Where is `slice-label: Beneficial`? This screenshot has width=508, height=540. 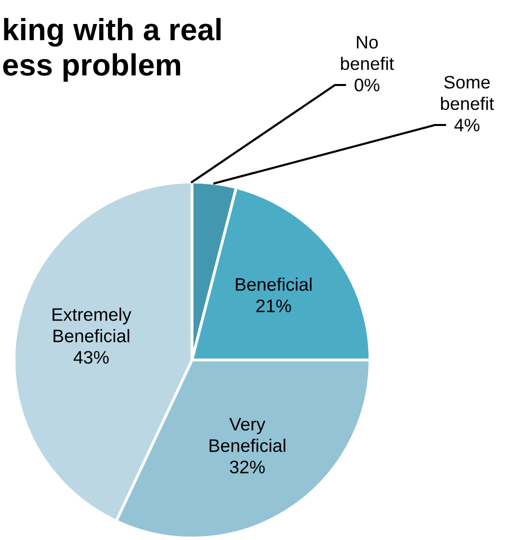 slice-label: Beneficial is located at coordinates (274, 284).